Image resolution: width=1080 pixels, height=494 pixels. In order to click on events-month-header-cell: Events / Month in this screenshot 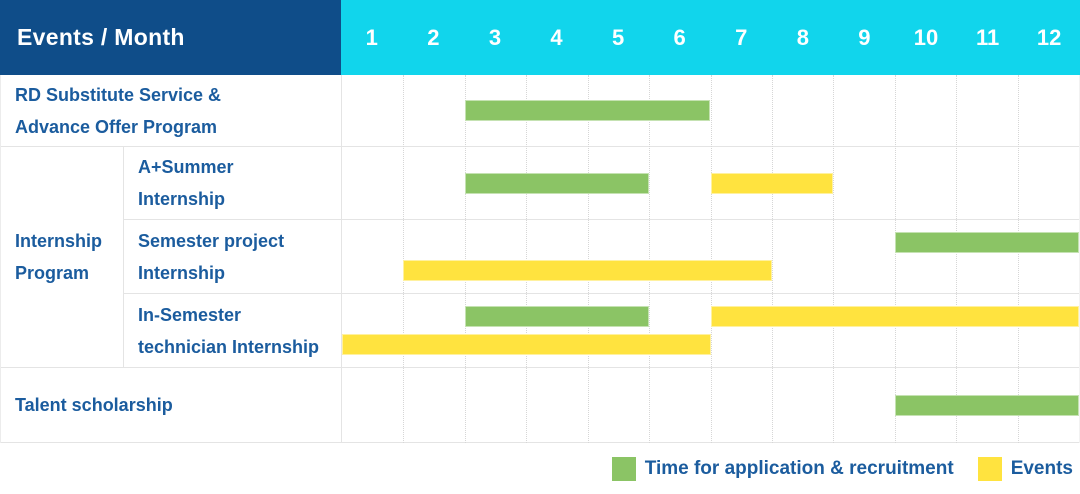, I will do `click(170, 37)`.